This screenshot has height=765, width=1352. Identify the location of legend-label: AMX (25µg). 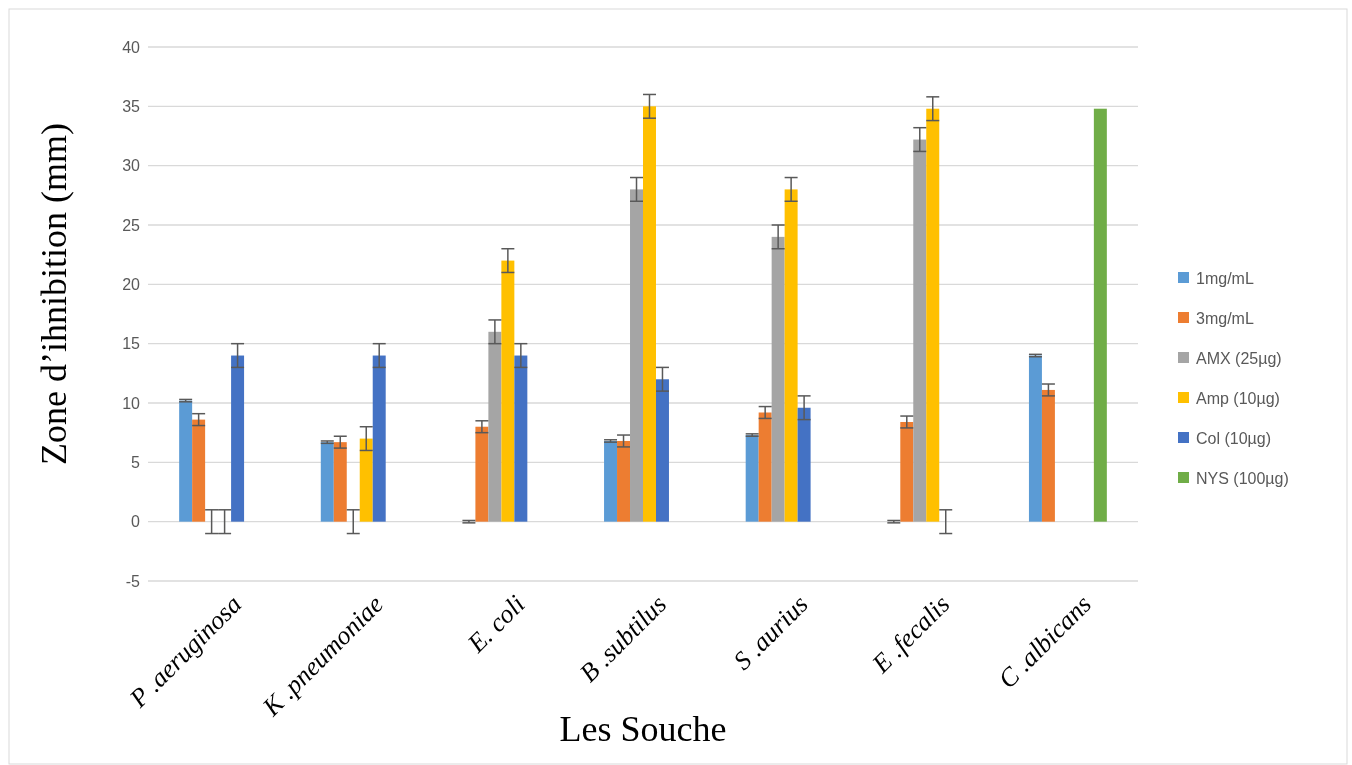
(1239, 358).